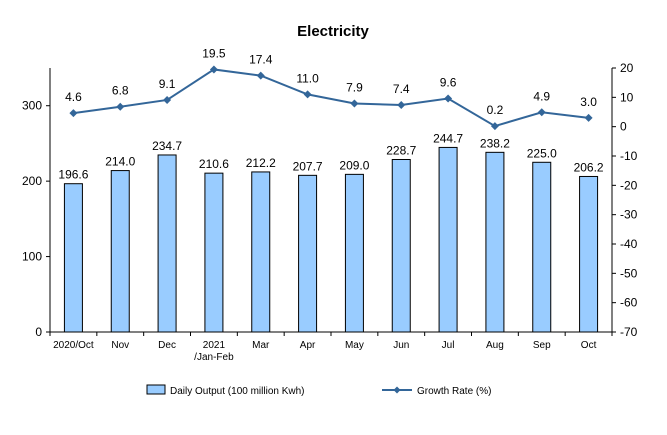  Describe the element at coordinates (629, 332) in the screenshot. I see `right-tick-label: -70` at that location.